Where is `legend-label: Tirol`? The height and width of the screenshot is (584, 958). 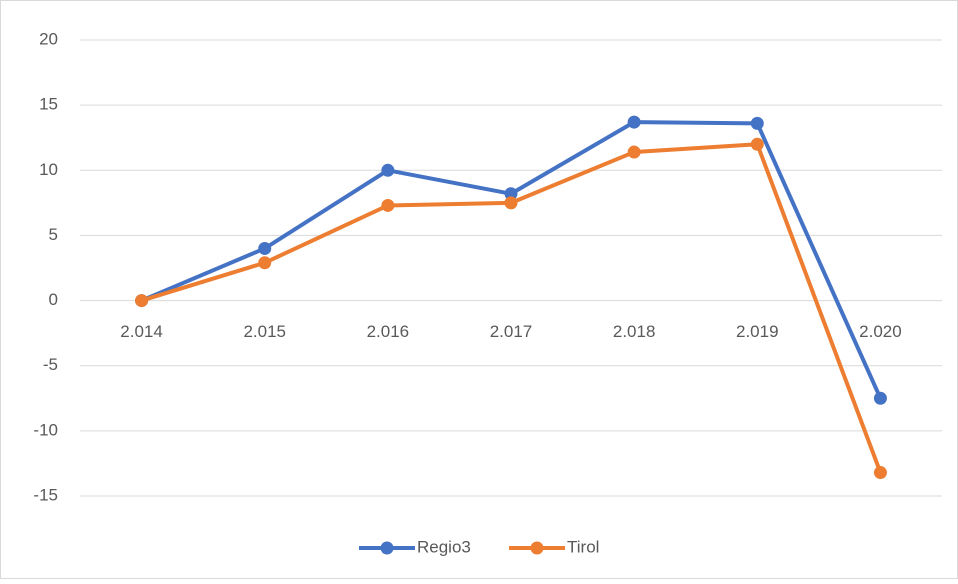
legend-label: Tirol is located at coordinates (583, 546).